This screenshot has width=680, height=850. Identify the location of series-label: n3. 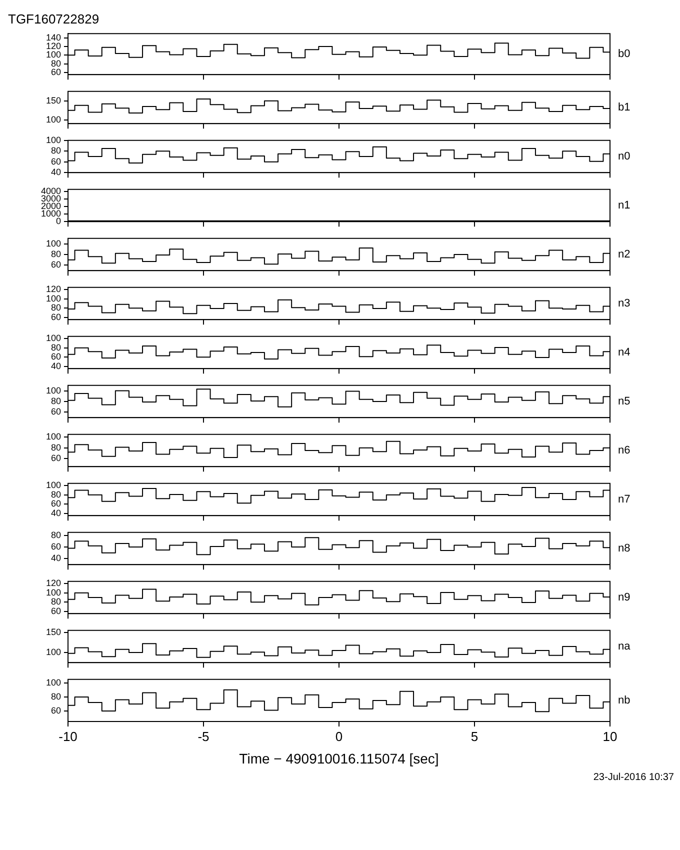
(624, 304).